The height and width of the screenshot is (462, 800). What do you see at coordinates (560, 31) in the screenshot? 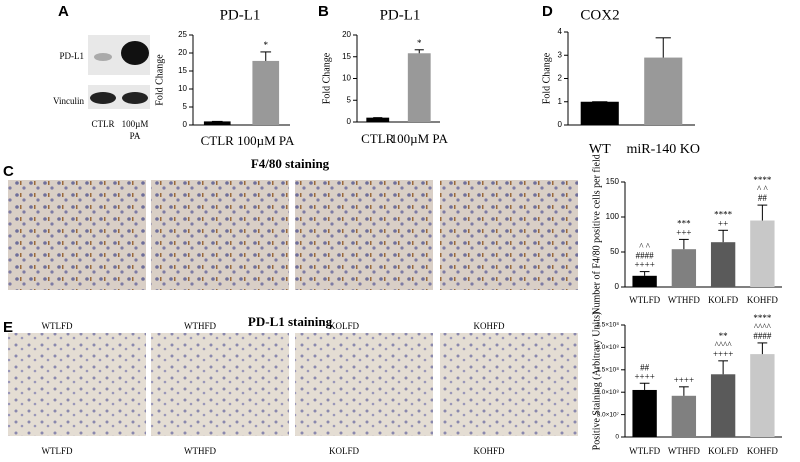
I see `y-tick-label: 4` at bounding box center [560, 31].